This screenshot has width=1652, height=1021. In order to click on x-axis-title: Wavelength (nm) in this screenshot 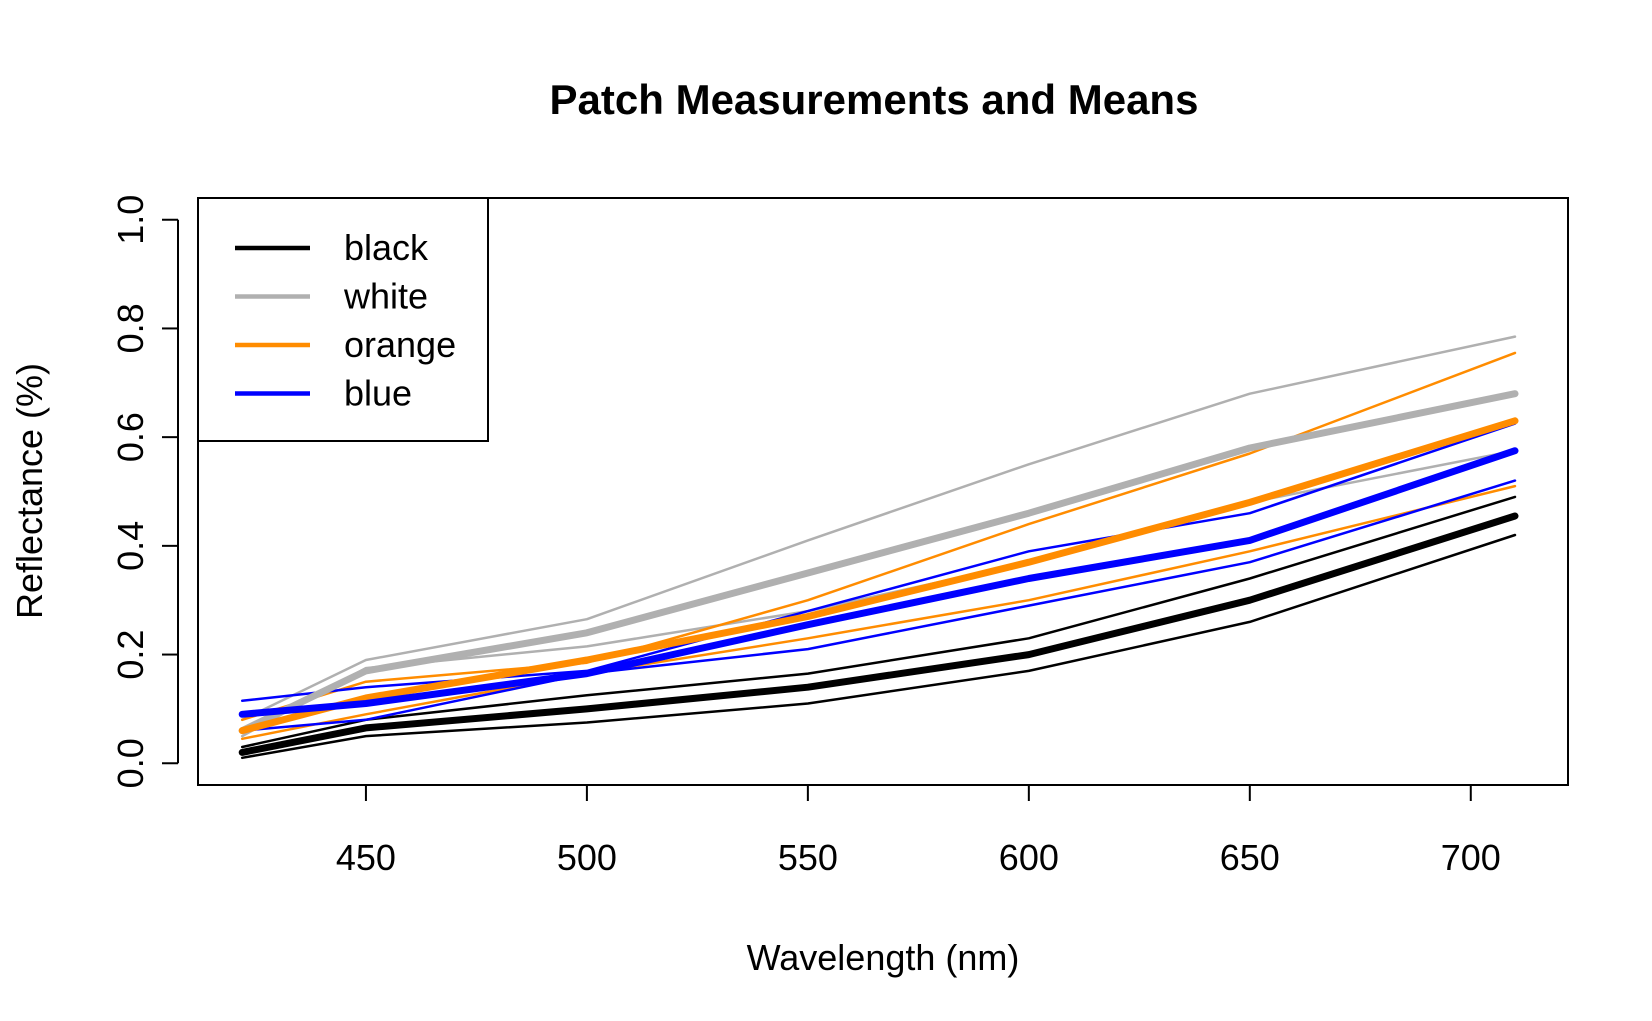, I will do `click(883, 957)`.